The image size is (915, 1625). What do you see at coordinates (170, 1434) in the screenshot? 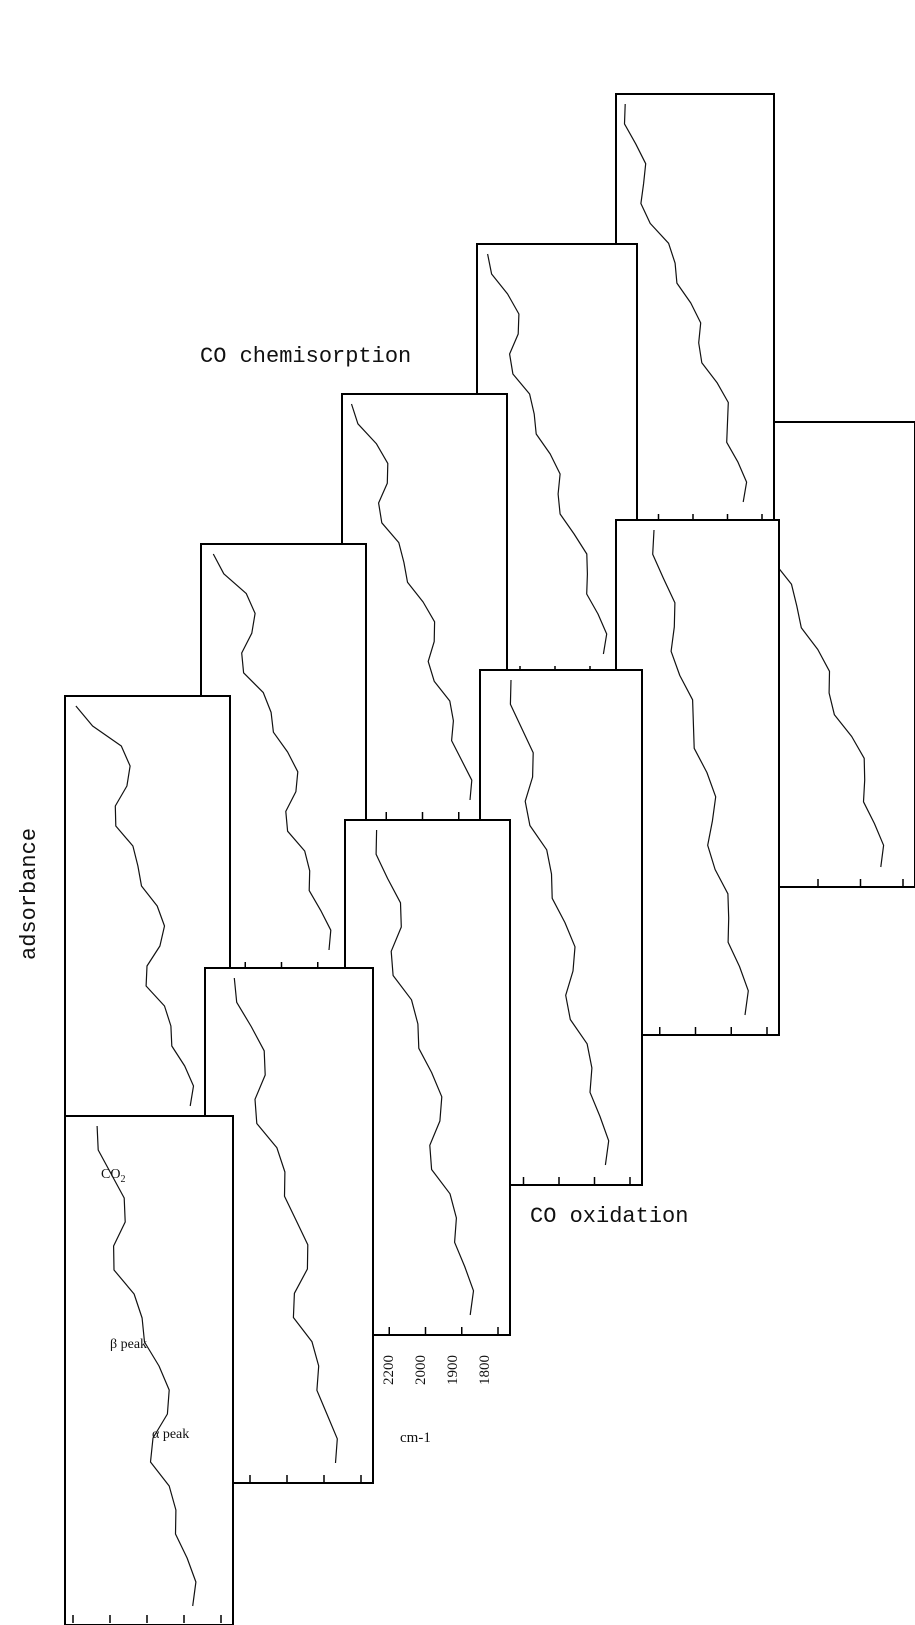
I see `annotation-alpha-peak: α peak` at bounding box center [170, 1434].